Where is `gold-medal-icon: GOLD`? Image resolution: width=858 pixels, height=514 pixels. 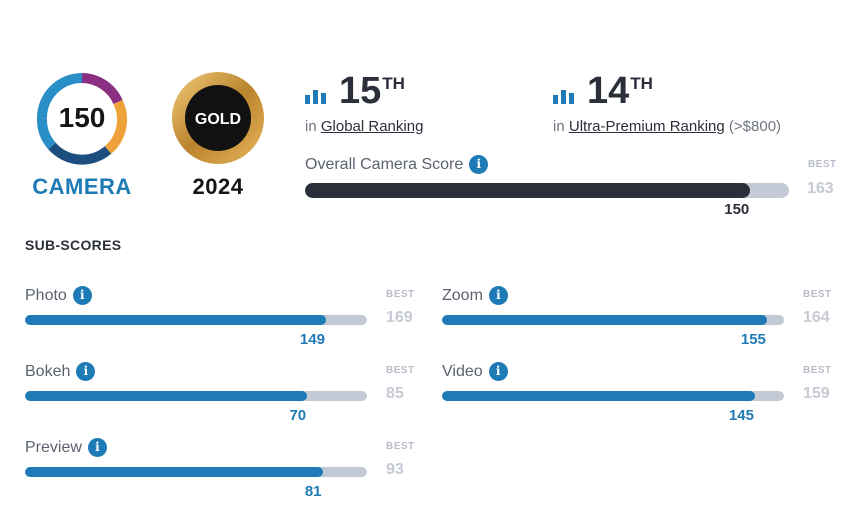 gold-medal-icon: GOLD is located at coordinates (218, 118).